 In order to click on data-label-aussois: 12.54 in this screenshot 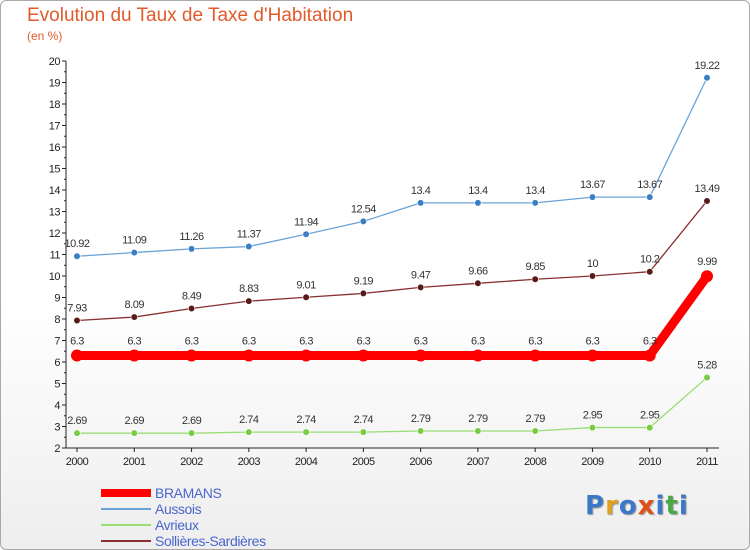, I will do `click(363, 209)`.